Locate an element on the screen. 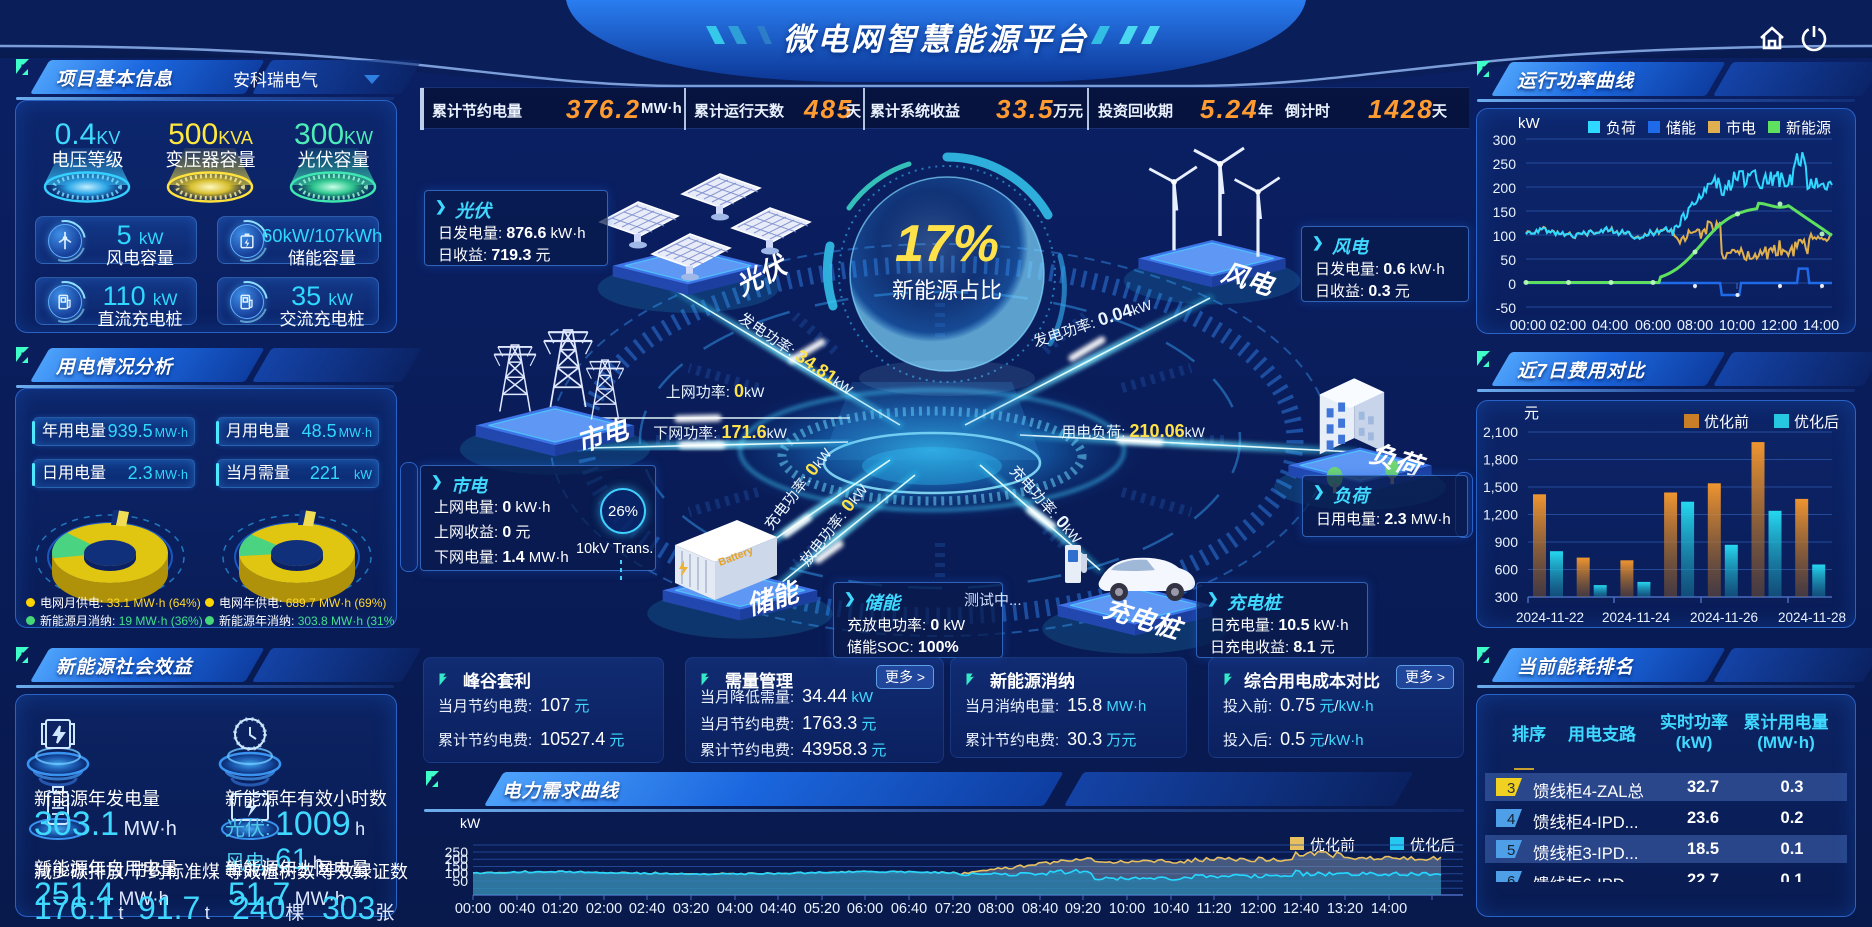  svg-text: 2,100 is located at coordinates (1500, 432).